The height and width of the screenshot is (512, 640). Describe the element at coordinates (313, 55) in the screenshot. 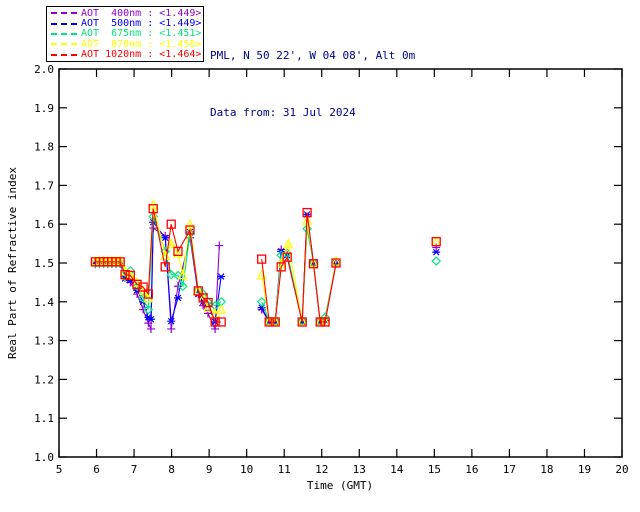

I see `site-location-text: PML, N 50 22', W 04 08', Alt 0m` at that location.